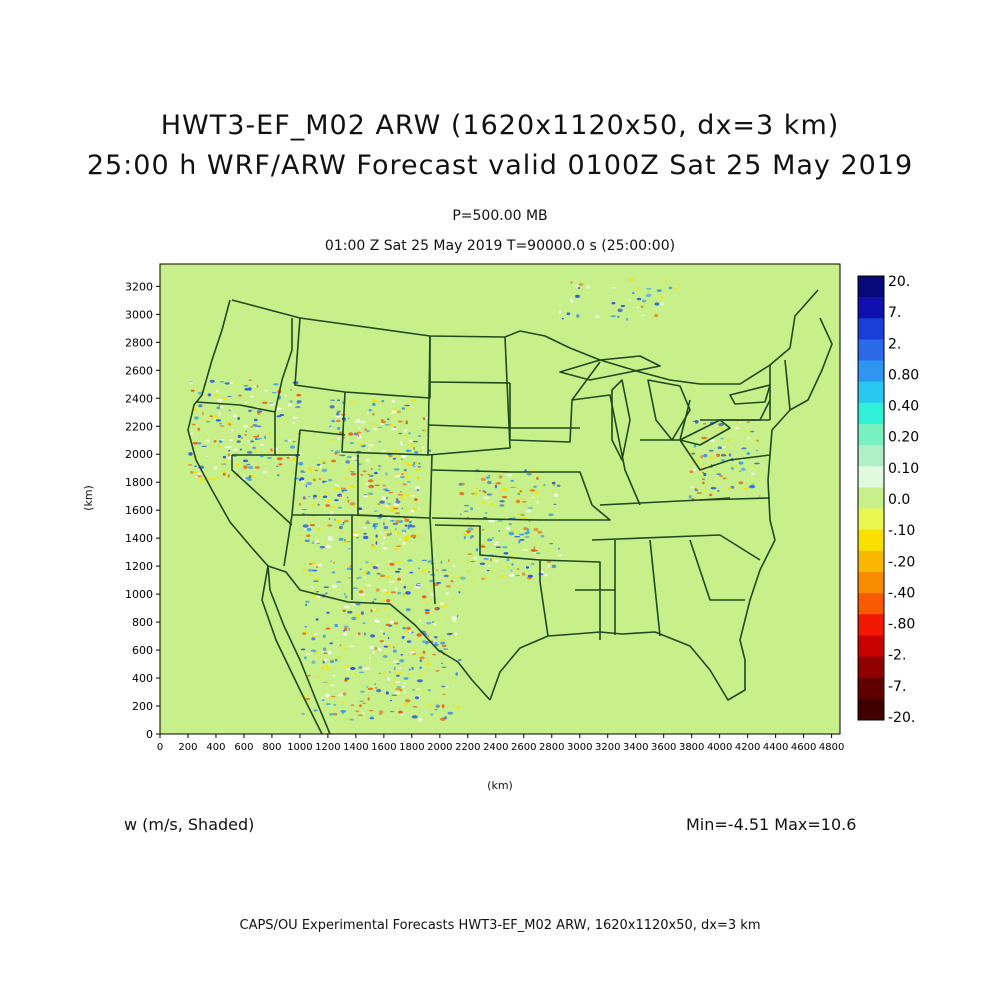 The height and width of the screenshot is (1000, 1000). Describe the element at coordinates (243, 747) in the screenshot. I see `x-tick-label: 600` at that location.